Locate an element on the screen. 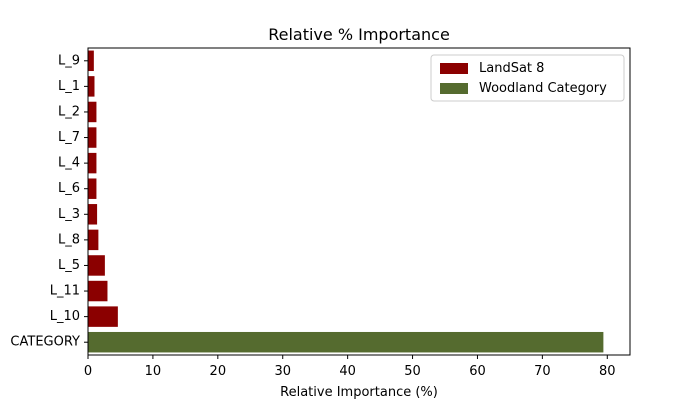 This screenshot has height=400, width=700. y-tick-label: L_1 is located at coordinates (69, 86).